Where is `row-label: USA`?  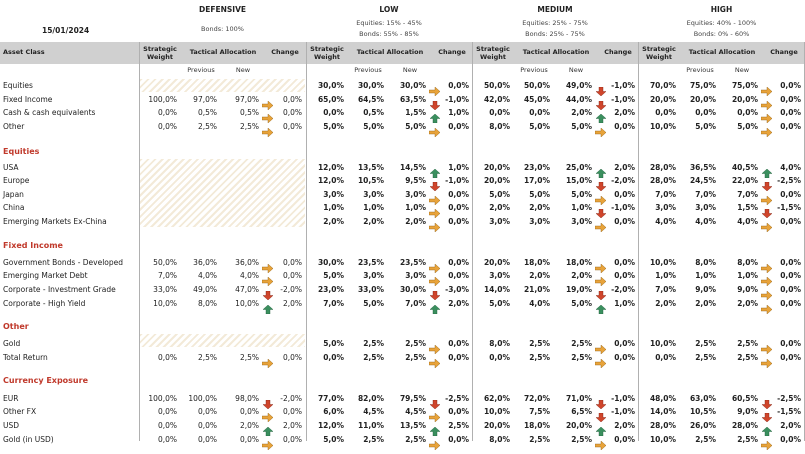
row-label: USA is located at coordinates (11, 167).